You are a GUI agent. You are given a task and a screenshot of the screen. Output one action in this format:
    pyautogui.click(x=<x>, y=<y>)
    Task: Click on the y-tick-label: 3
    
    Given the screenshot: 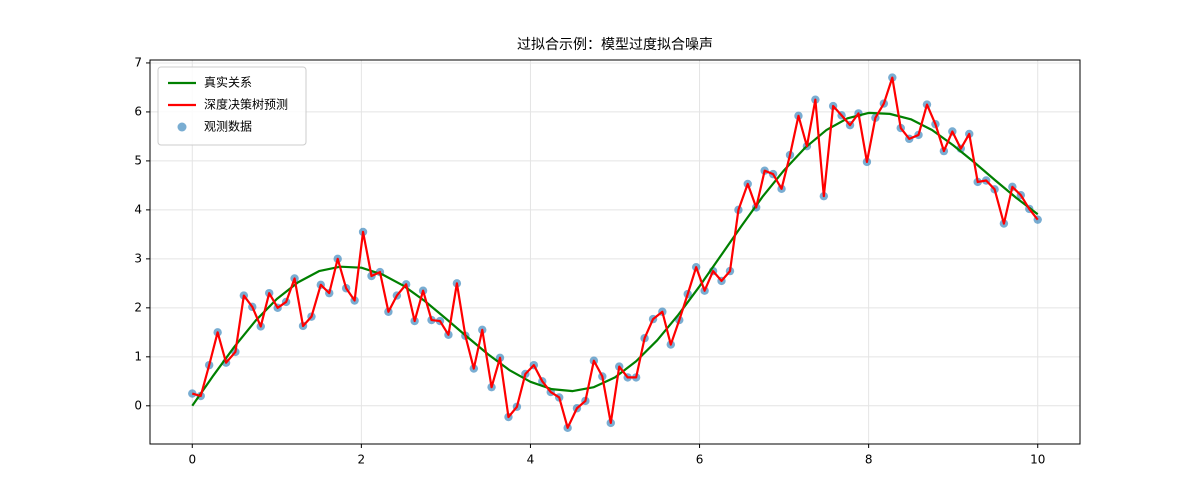 What is the action you would take?
    pyautogui.click(x=138, y=258)
    